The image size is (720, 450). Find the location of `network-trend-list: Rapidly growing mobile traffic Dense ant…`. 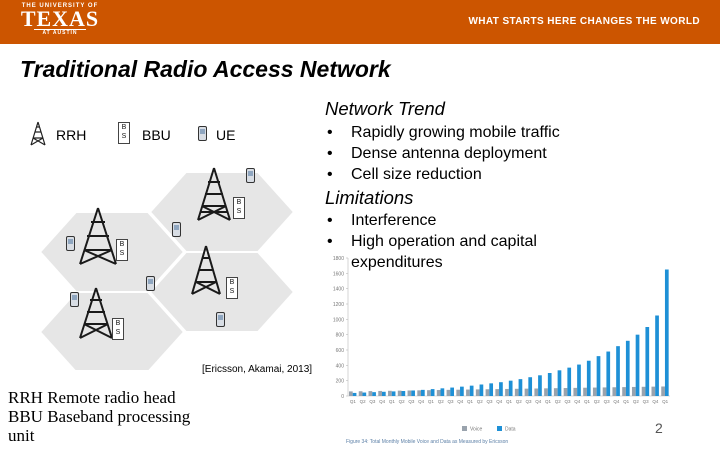

network-trend-list: Rapidly growing mobile traffic Dense ant… is located at coordinates (442, 153).